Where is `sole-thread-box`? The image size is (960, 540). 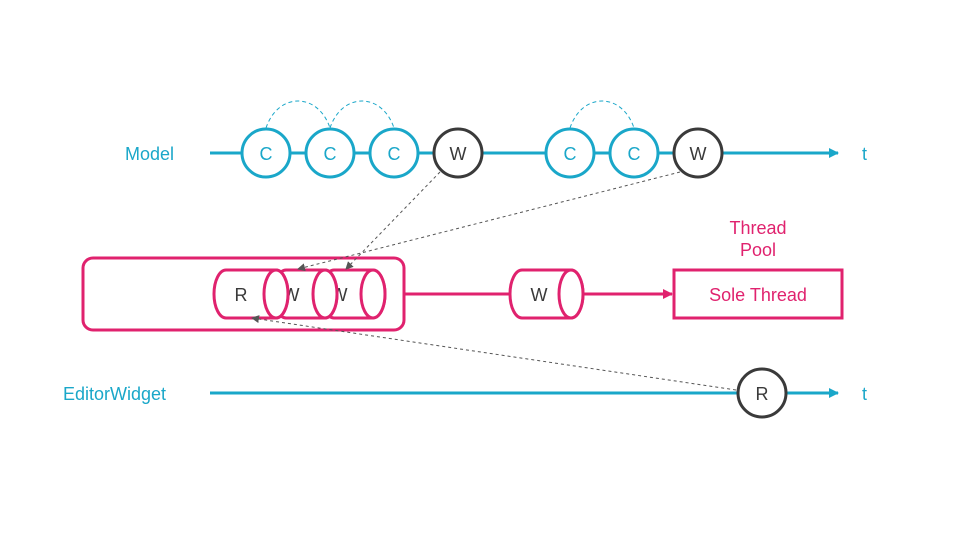 sole-thread-box is located at coordinates (758, 294).